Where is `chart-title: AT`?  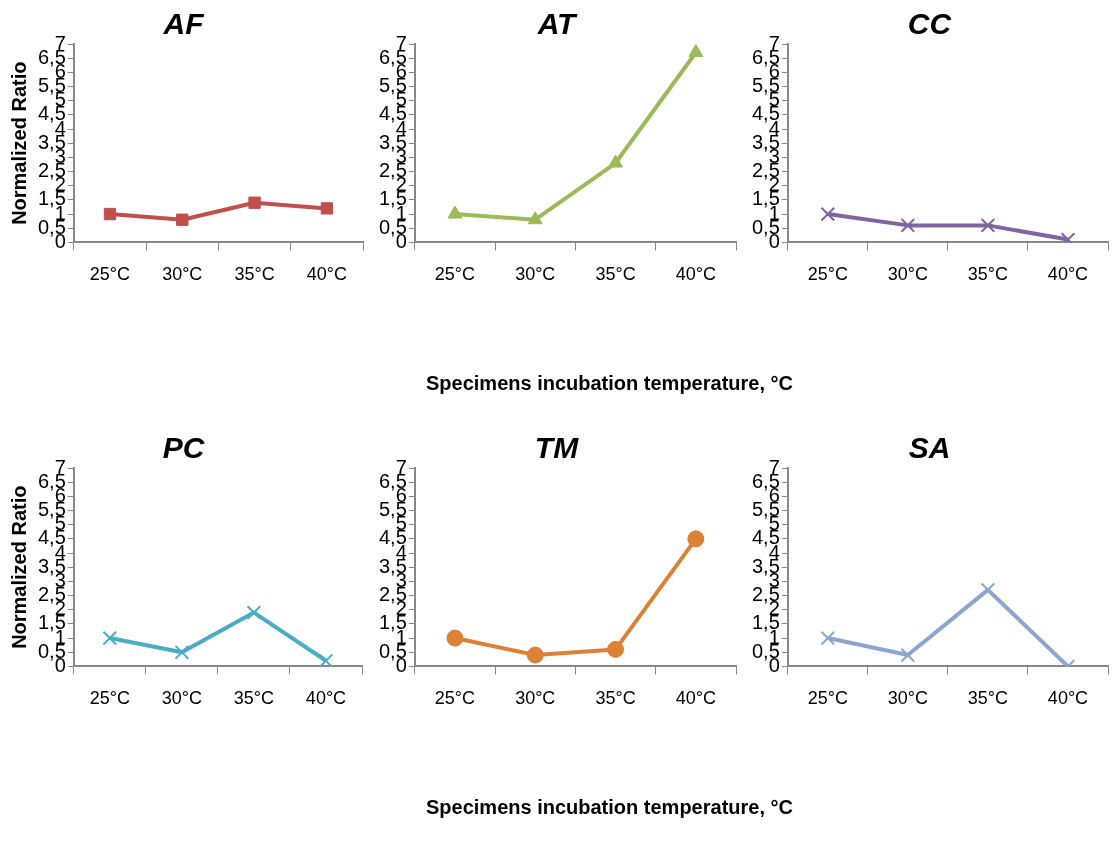 chart-title: AT is located at coordinates (557, 24).